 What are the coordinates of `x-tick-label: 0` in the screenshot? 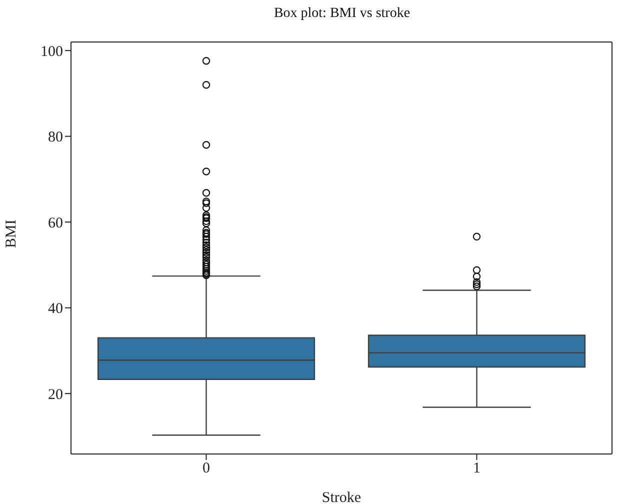 It's located at (206, 468).